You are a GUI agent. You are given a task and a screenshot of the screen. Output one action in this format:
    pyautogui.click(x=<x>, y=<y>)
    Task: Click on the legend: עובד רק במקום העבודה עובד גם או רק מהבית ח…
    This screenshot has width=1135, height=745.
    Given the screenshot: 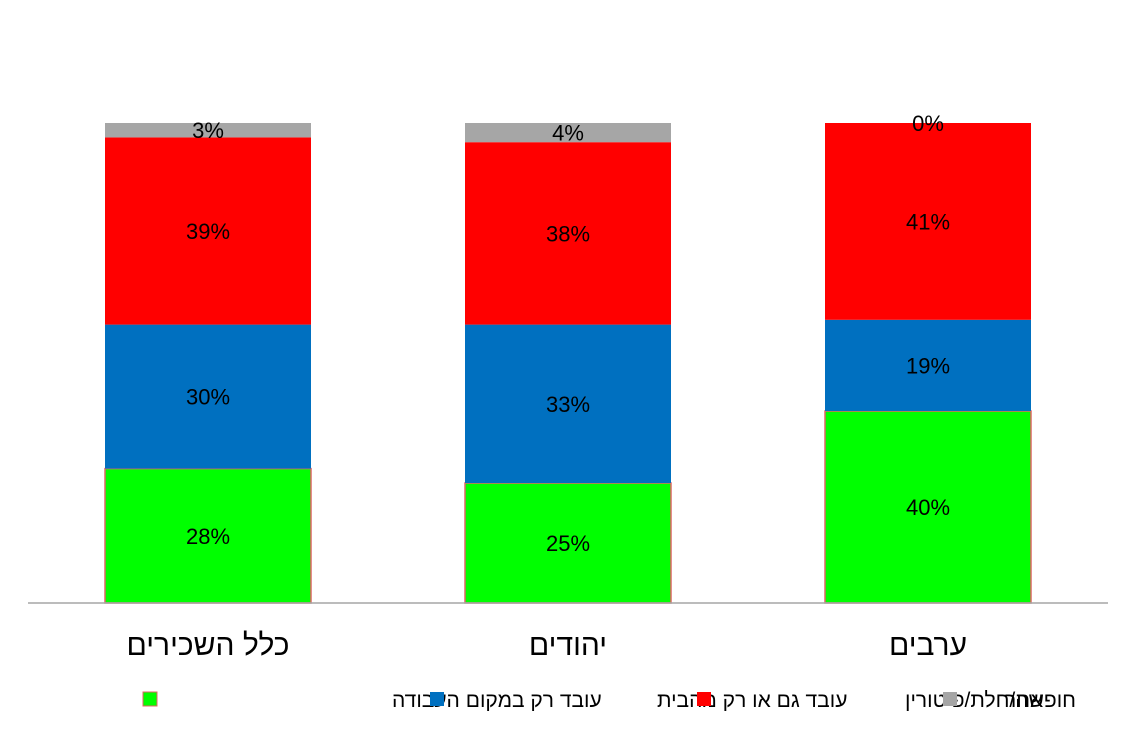 What is the action you would take?
    pyautogui.click(x=609, y=700)
    